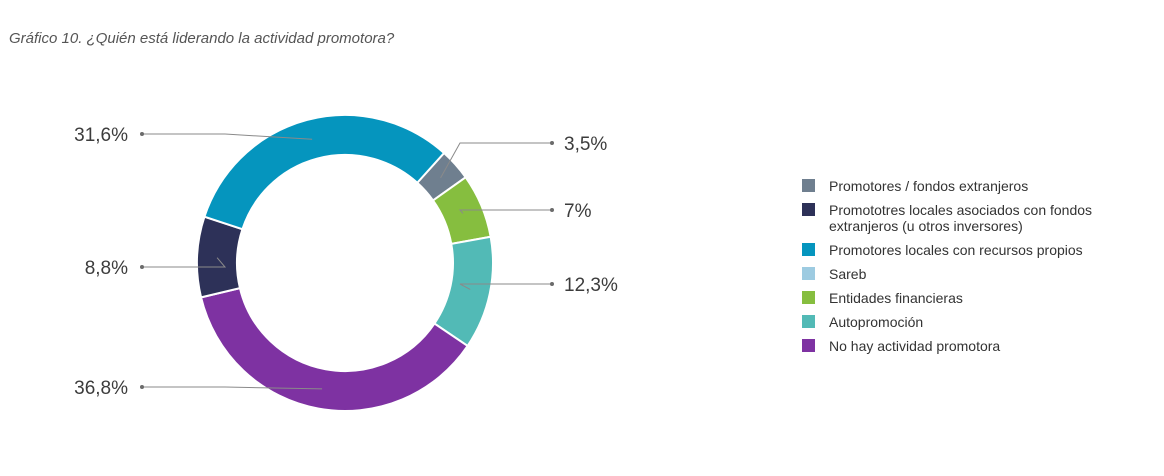  I want to click on slice-value-label: 8,8%, so click(106, 268).